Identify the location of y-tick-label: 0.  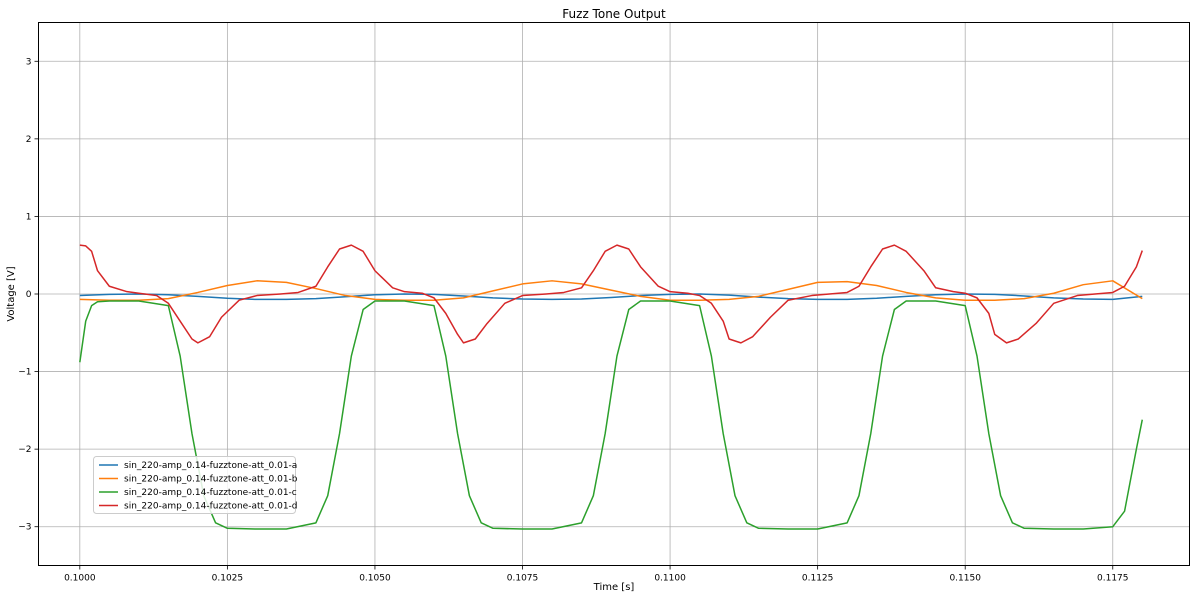
(29, 295).